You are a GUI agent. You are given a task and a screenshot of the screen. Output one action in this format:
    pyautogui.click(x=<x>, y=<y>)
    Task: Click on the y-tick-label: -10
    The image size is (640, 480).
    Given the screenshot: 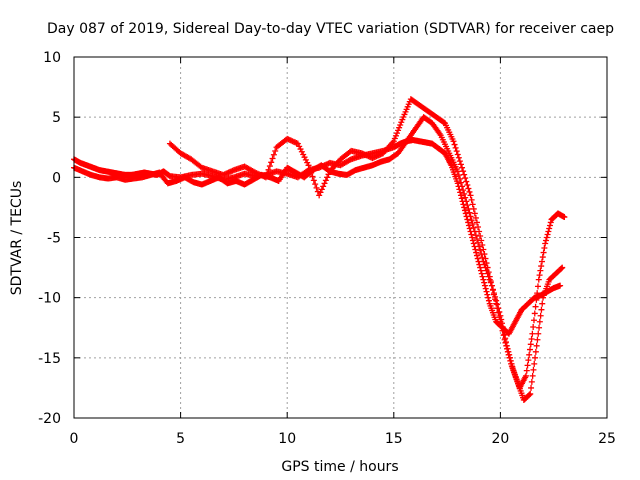 What is the action you would take?
    pyautogui.click(x=49, y=299)
    